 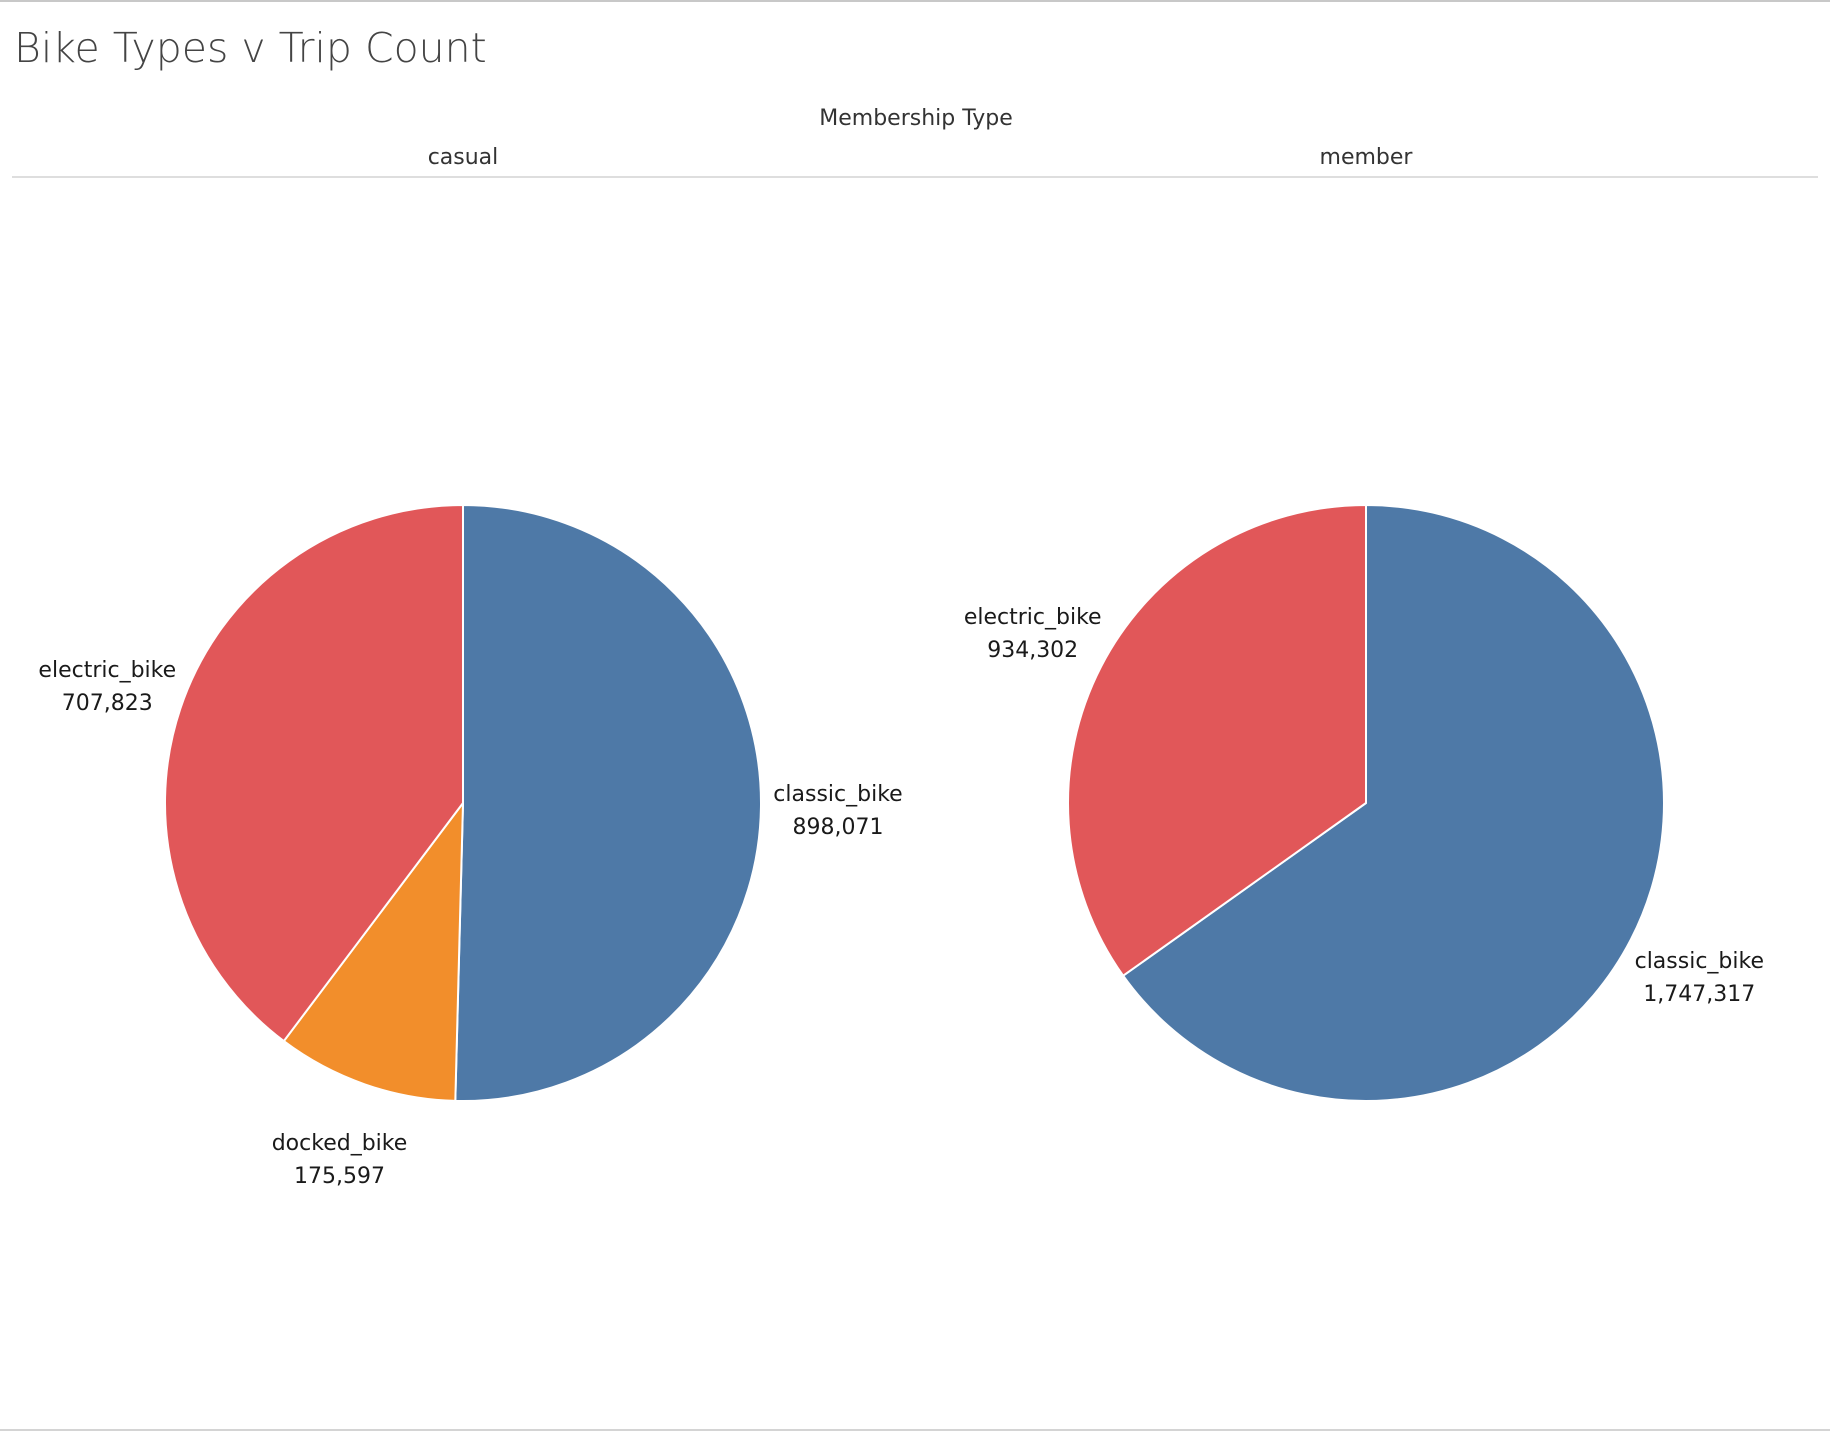 What do you see at coordinates (107, 670) in the screenshot?
I see `slice-label-casual-electric-bike: electric_bike` at bounding box center [107, 670].